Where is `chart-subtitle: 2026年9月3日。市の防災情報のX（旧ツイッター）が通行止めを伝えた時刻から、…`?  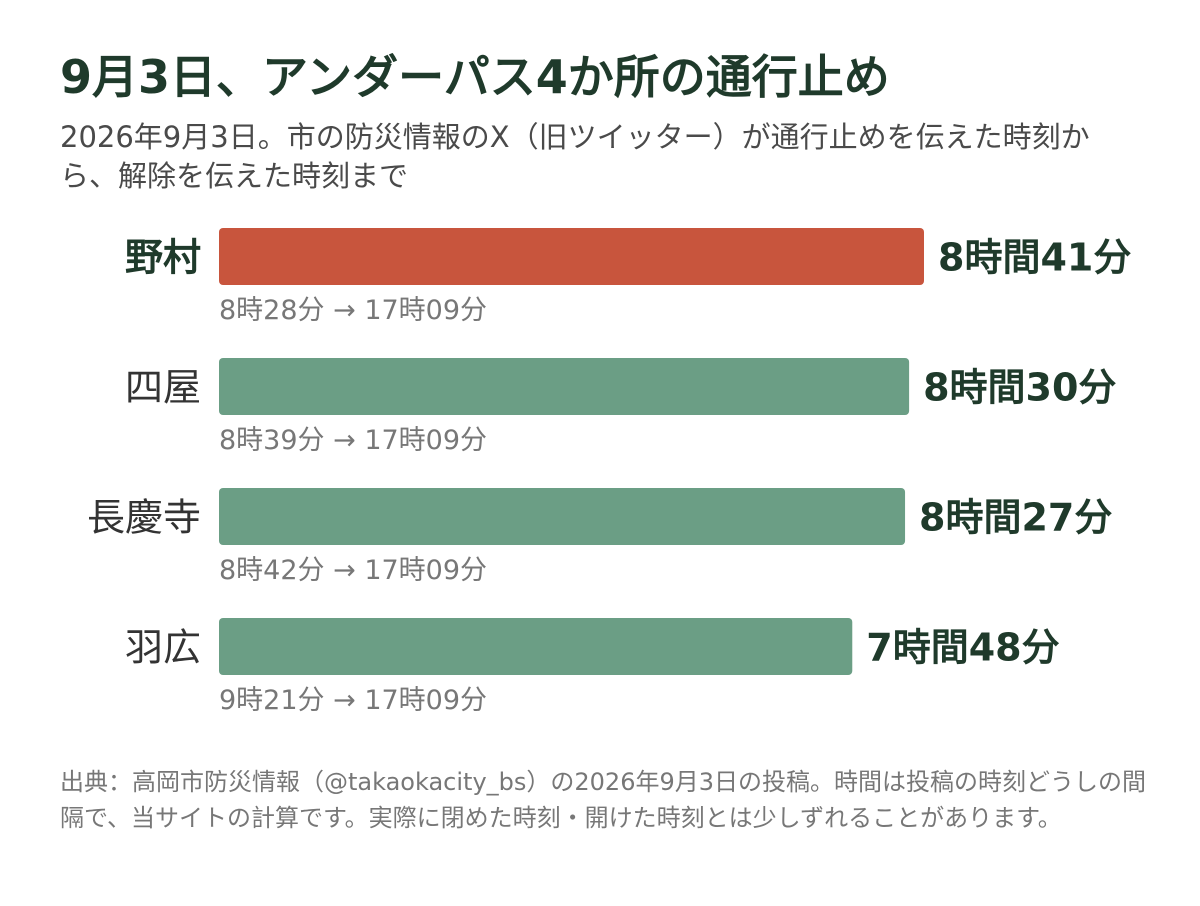
chart-subtitle: 2026年9月3日。市の防災情報のX（旧ツイッター）が通行止めを伝えた時刻から、… is located at coordinates (575, 156).